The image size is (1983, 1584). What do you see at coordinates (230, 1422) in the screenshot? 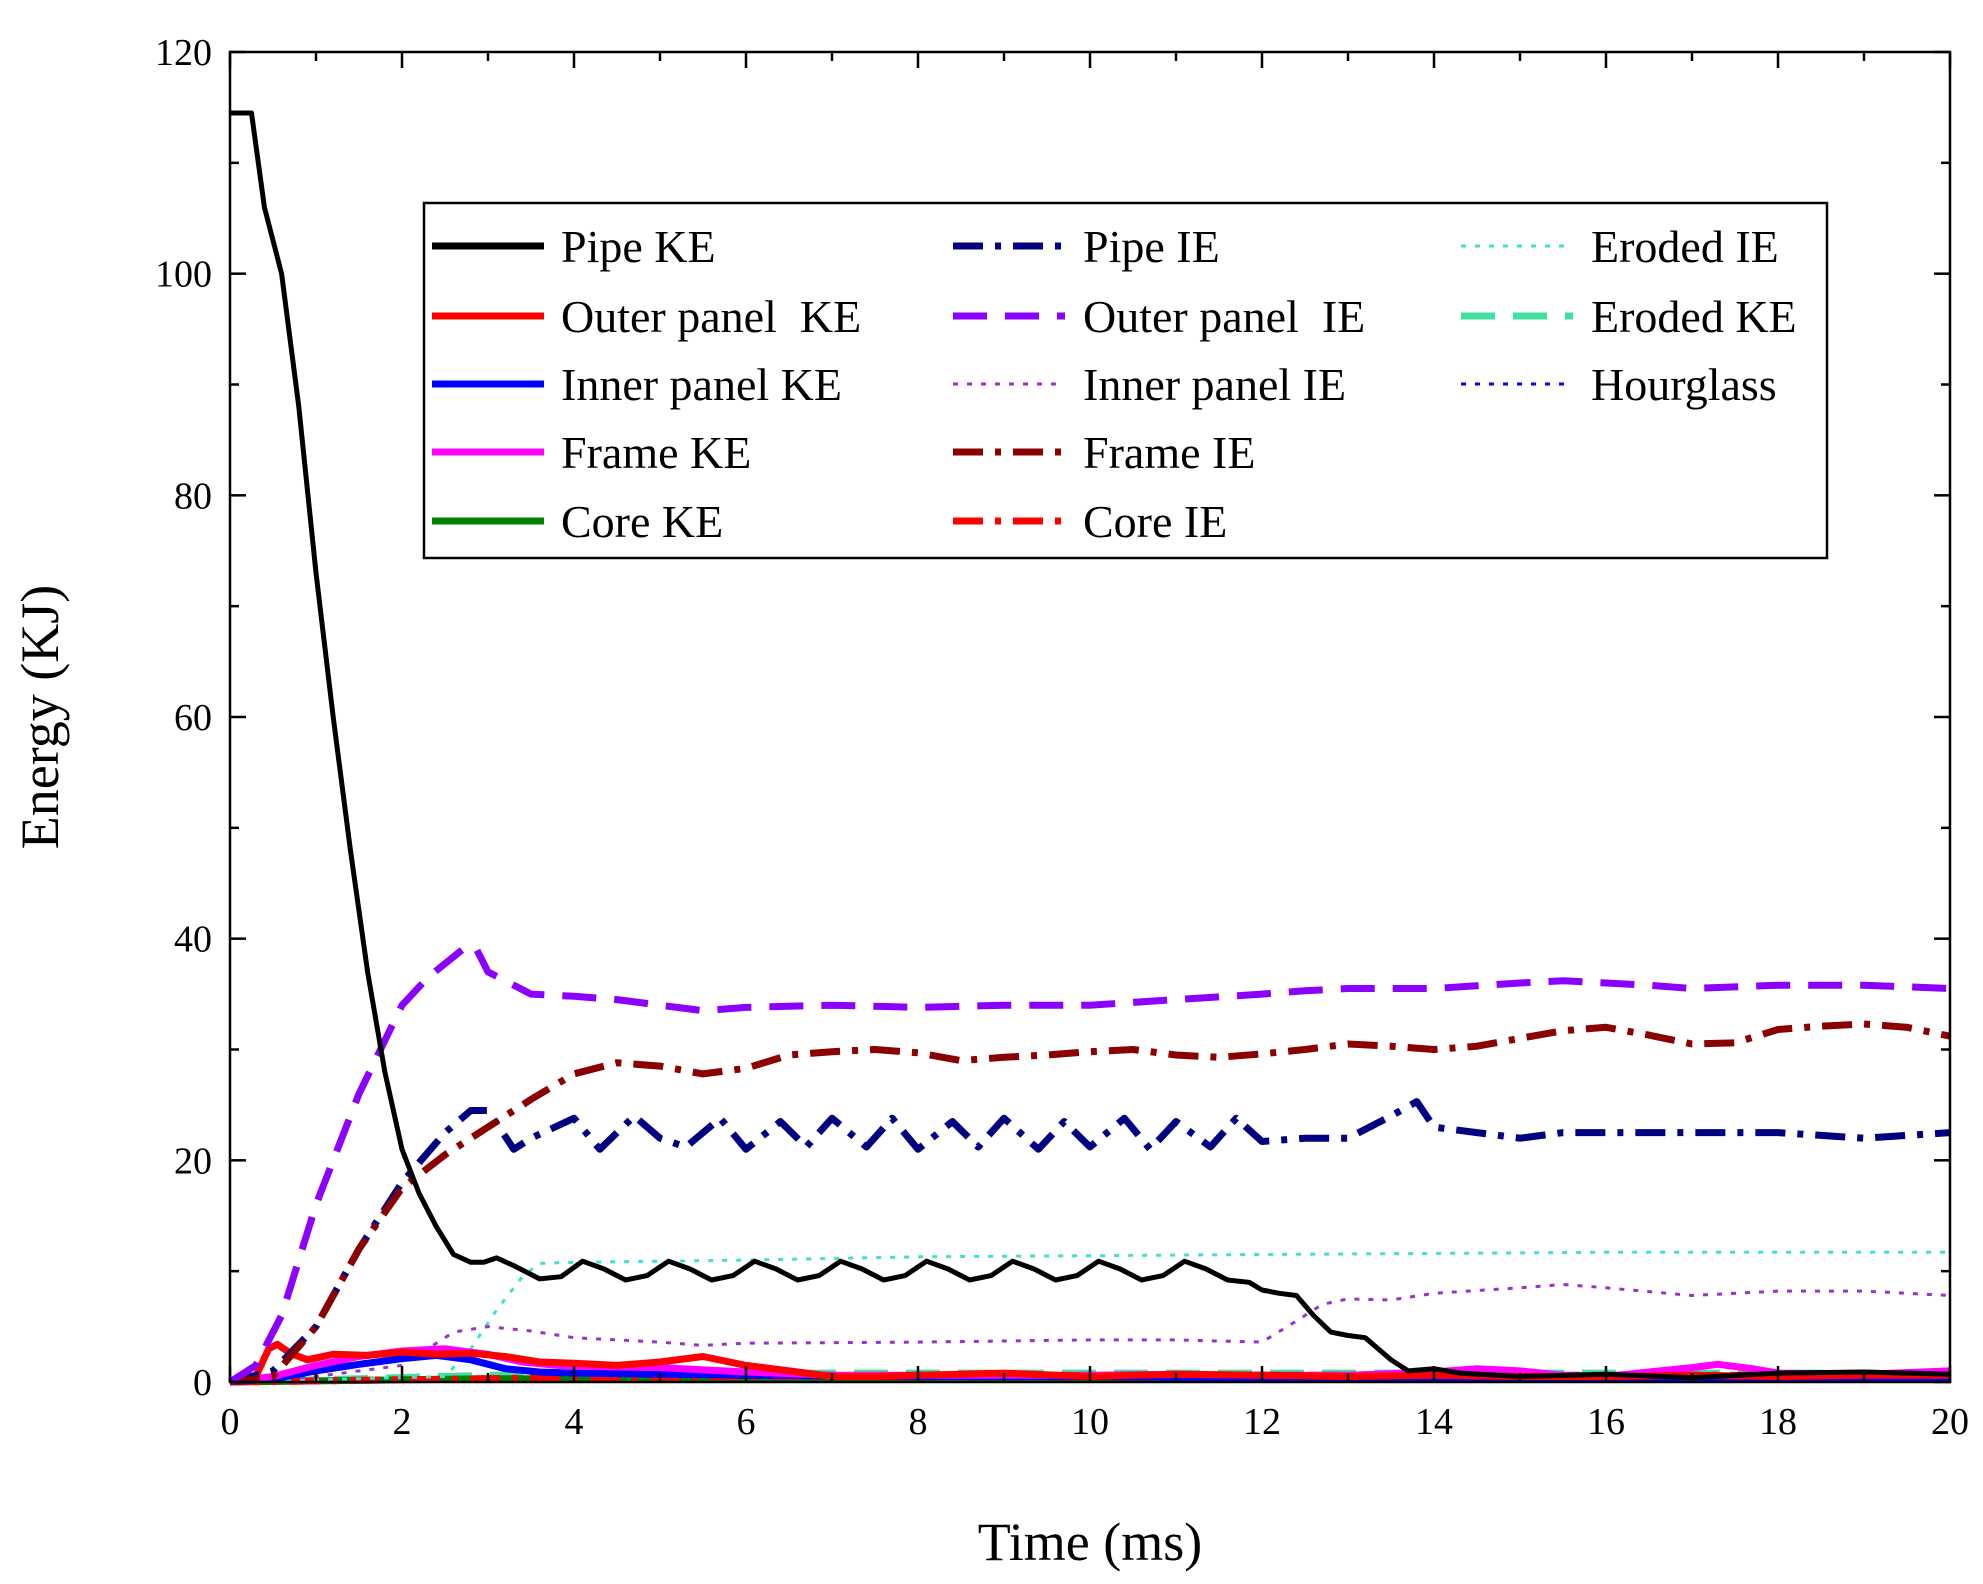
I see `x-tick-label: 0` at bounding box center [230, 1422].